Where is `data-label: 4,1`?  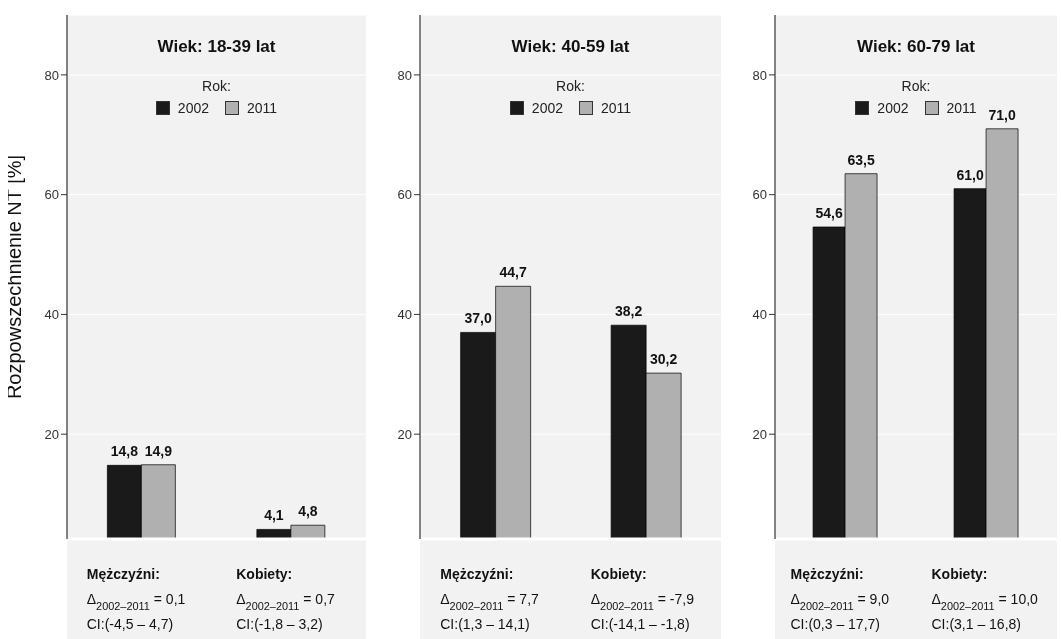
data-label: 4,1 is located at coordinates (274, 515).